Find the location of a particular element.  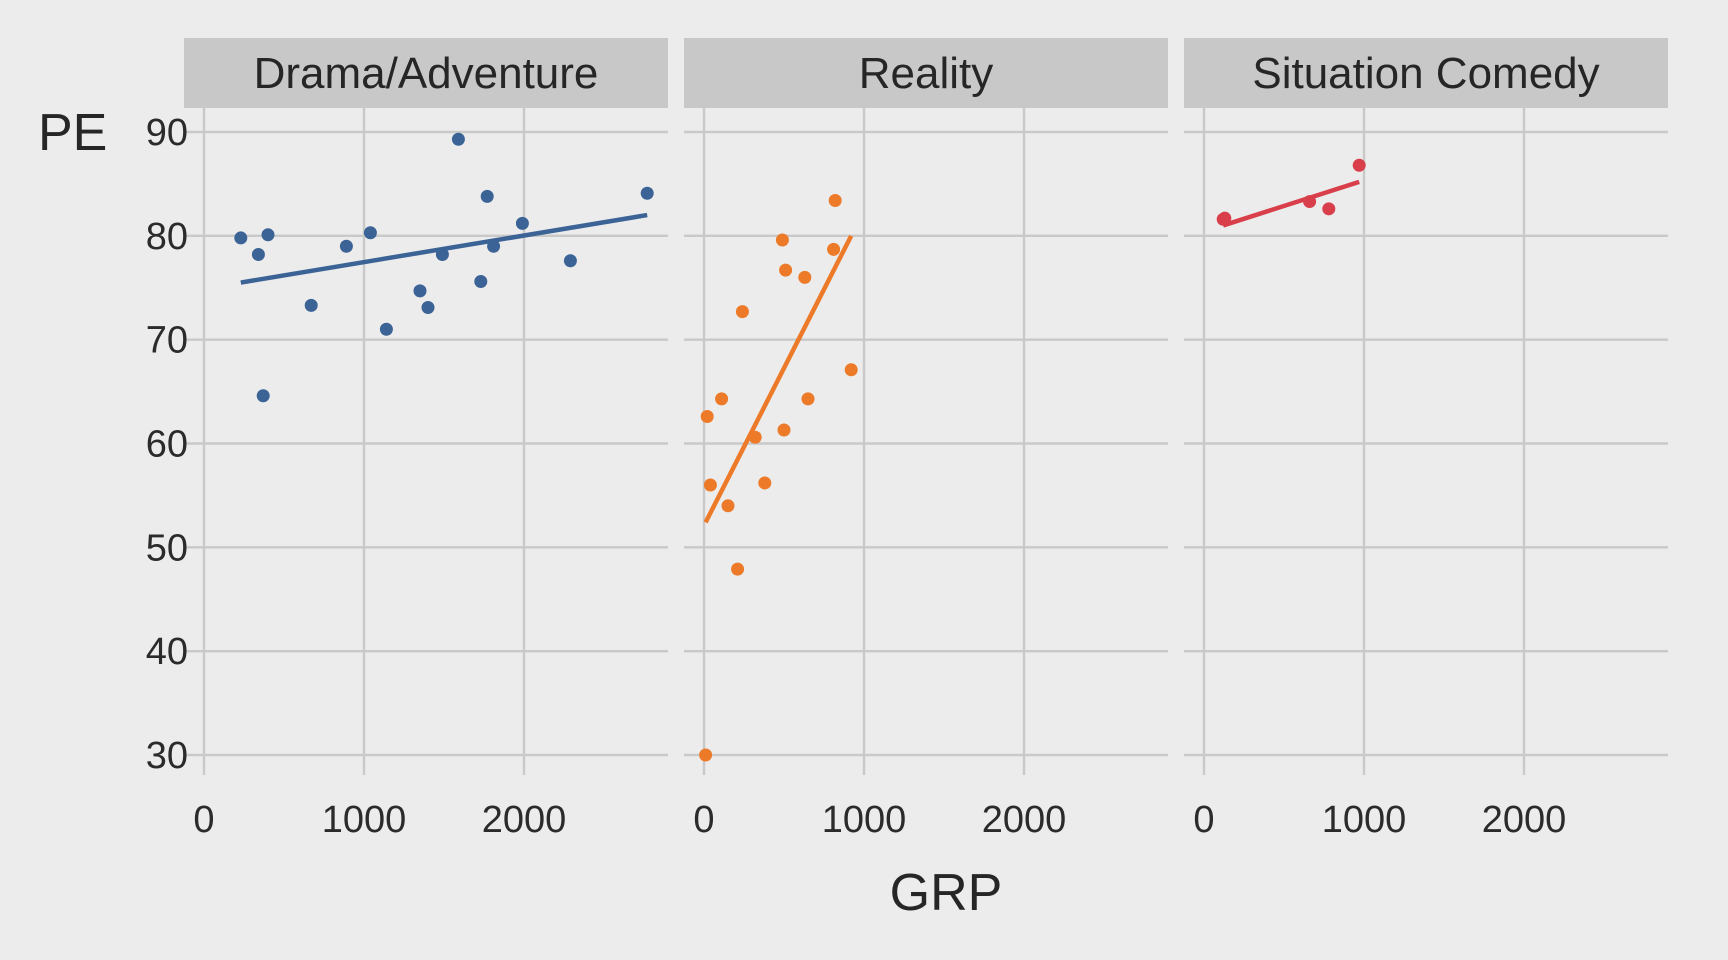

y-tick-label-3: 60 is located at coordinates (167, 445).